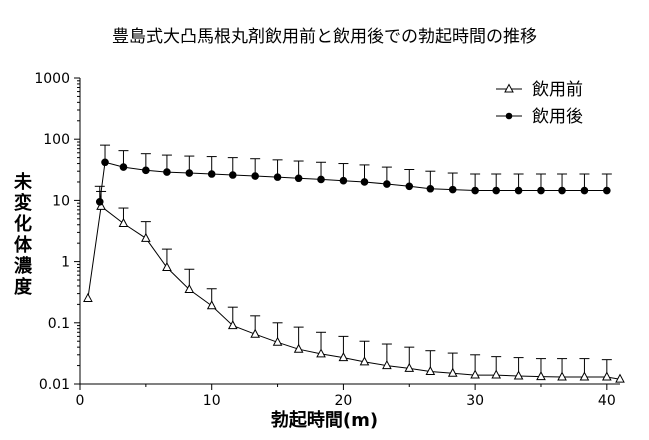 This screenshot has height=440, width=649. Describe the element at coordinates (54, 385) in the screenshot. I see `y-tick-label: 0.01` at that location.